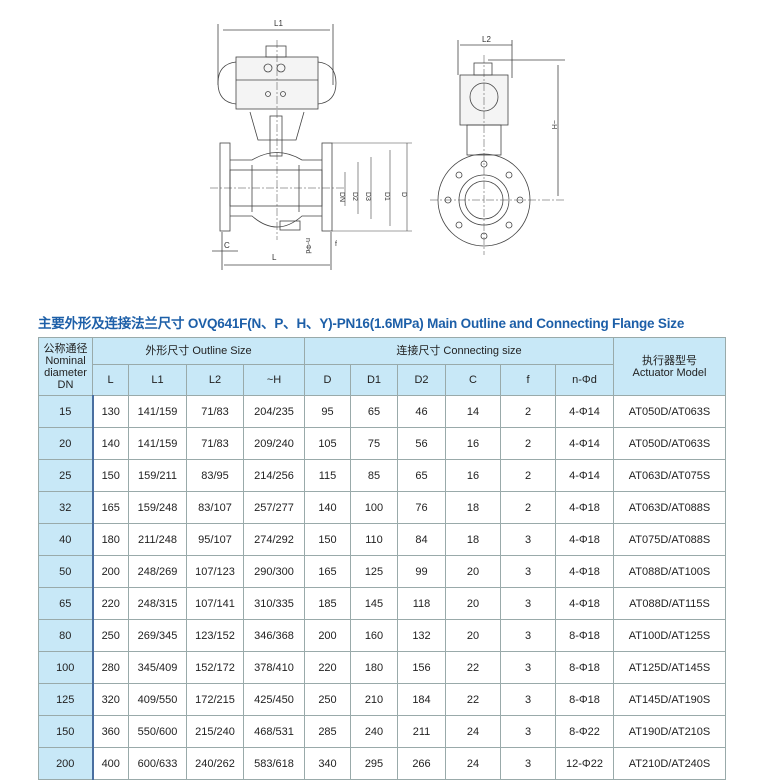 The width and height of the screenshot is (761, 780). Describe the element at coordinates (215, 763) in the screenshot. I see `table-cell: 240/262` at that location.